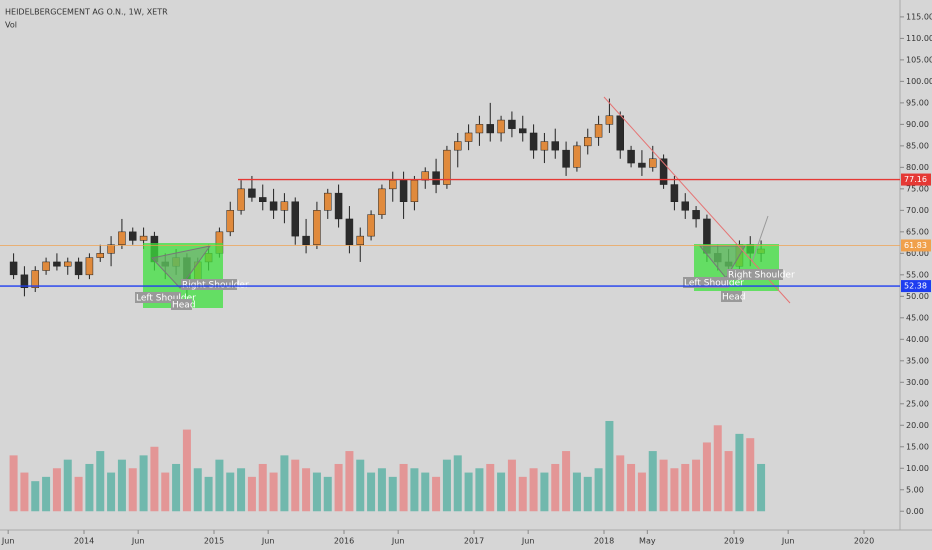 The image size is (932, 550). Describe the element at coordinates (917, 382) in the screenshot. I see `y-tick-label: 30.00` at that location.